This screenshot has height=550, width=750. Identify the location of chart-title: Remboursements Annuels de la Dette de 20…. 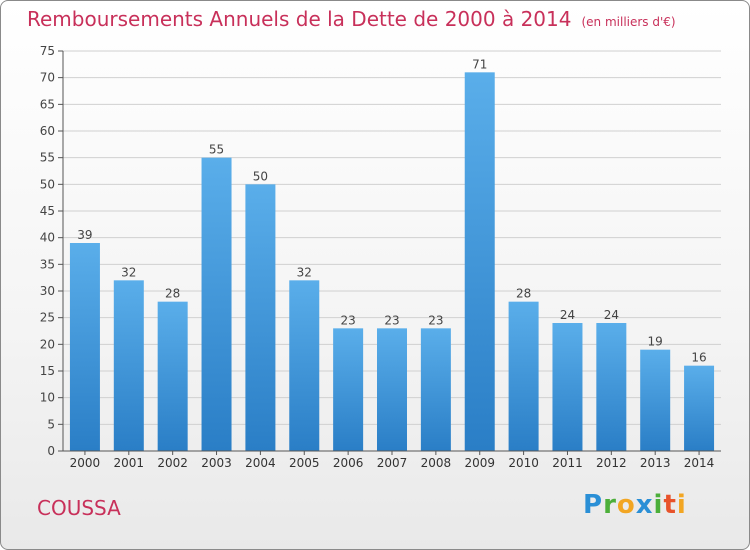
(351, 19).